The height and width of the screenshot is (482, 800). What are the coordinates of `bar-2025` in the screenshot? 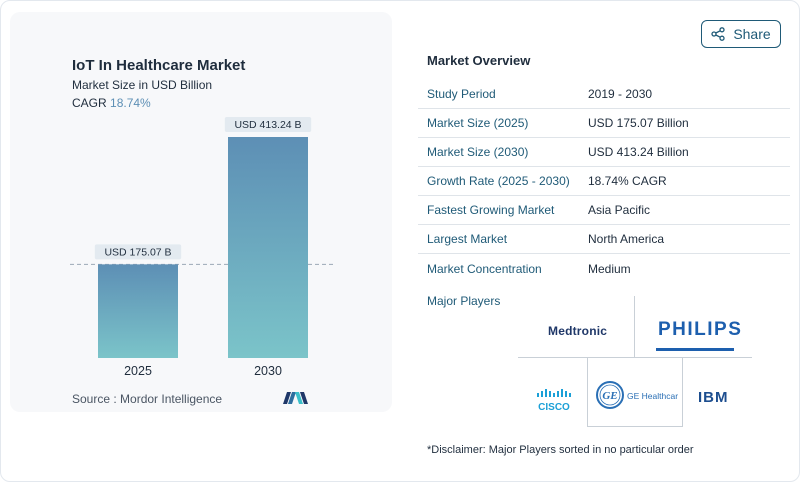 It's located at (138, 311).